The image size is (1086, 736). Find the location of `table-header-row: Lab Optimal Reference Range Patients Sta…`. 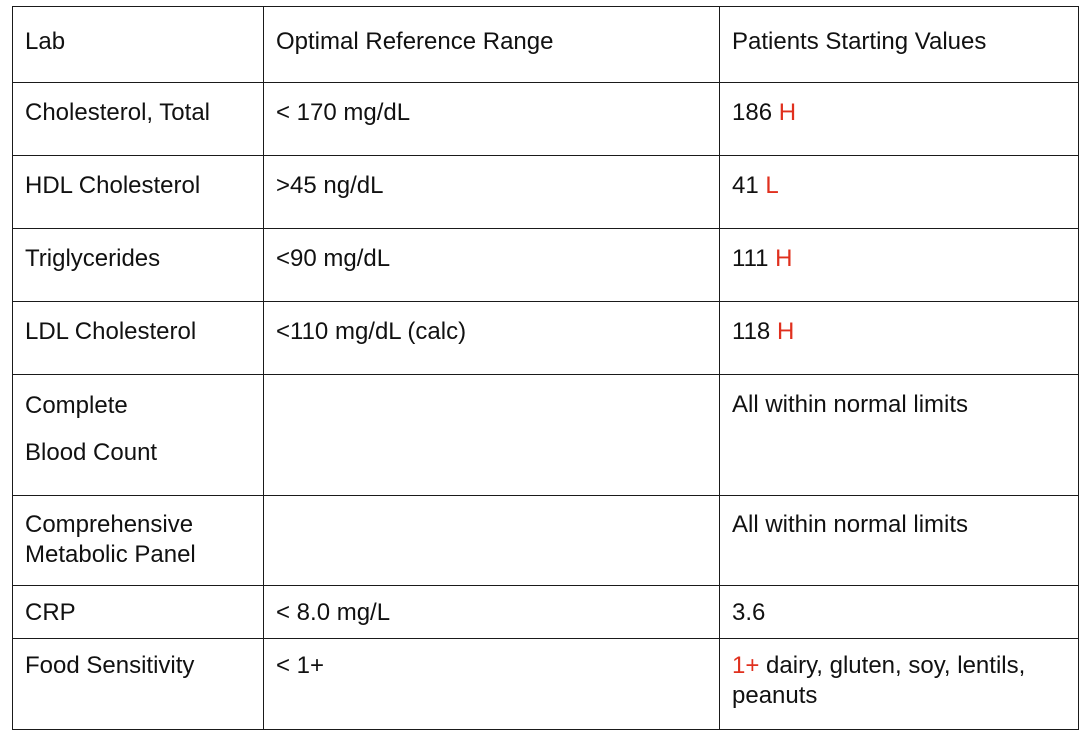

table-header-row: Lab Optimal Reference Range Patients Sta… is located at coordinates (545, 44).